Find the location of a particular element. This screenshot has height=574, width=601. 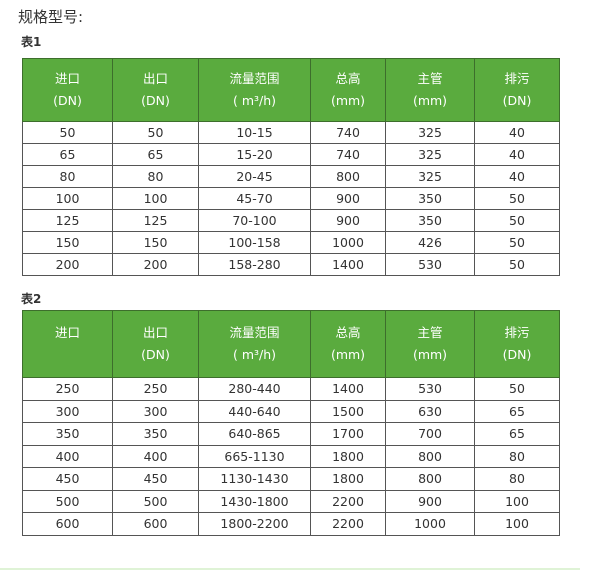

table-cell: 20-45 is located at coordinates (254, 176).